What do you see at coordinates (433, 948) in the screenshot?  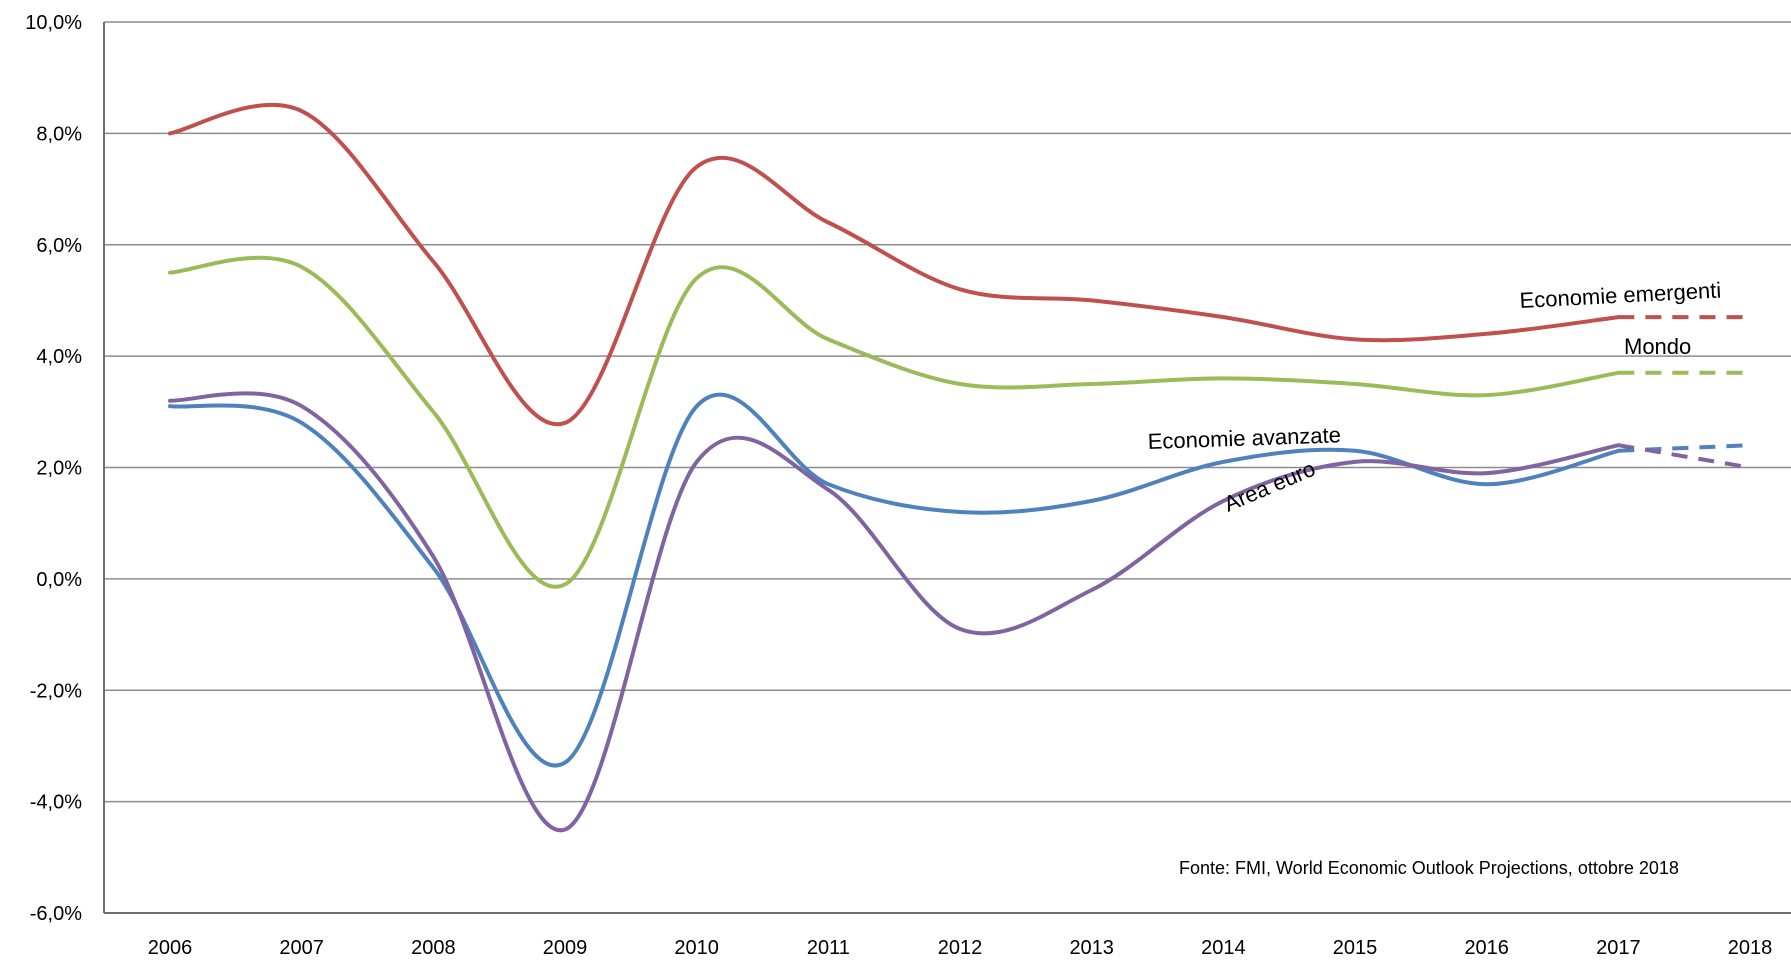 I see `x-tick-label: 2008` at bounding box center [433, 948].